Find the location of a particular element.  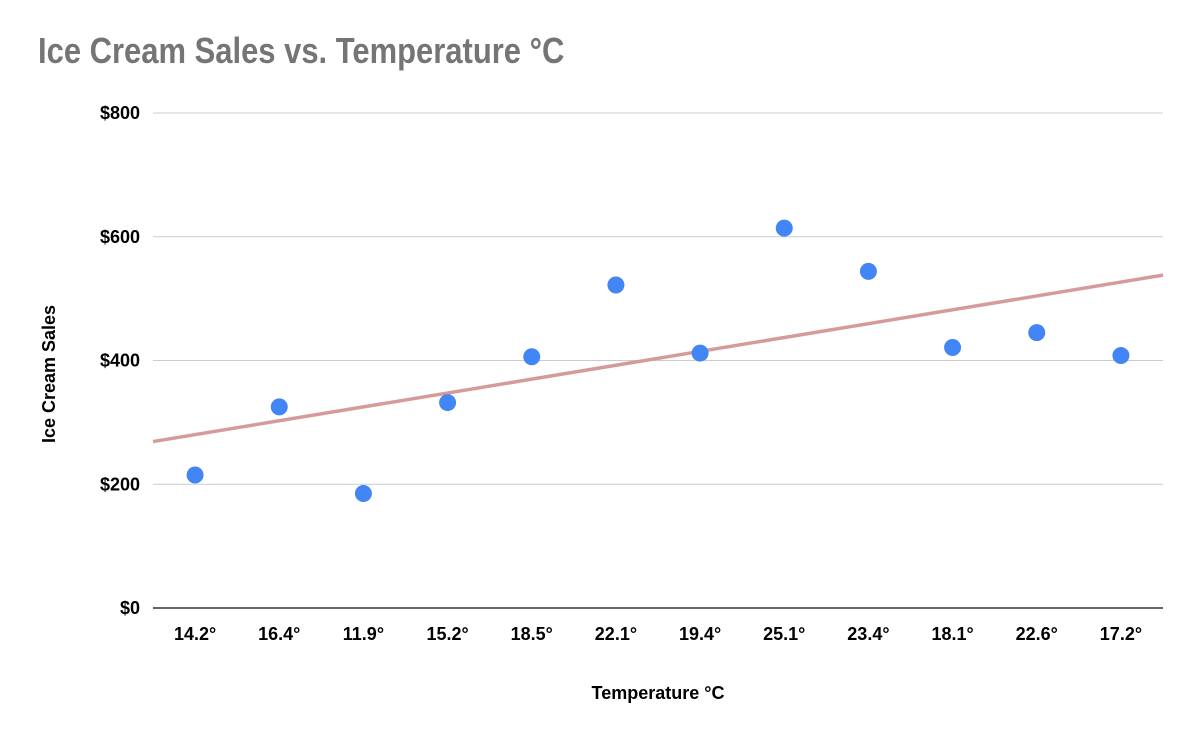

x-tick-label: 18.5° is located at coordinates (532, 634).